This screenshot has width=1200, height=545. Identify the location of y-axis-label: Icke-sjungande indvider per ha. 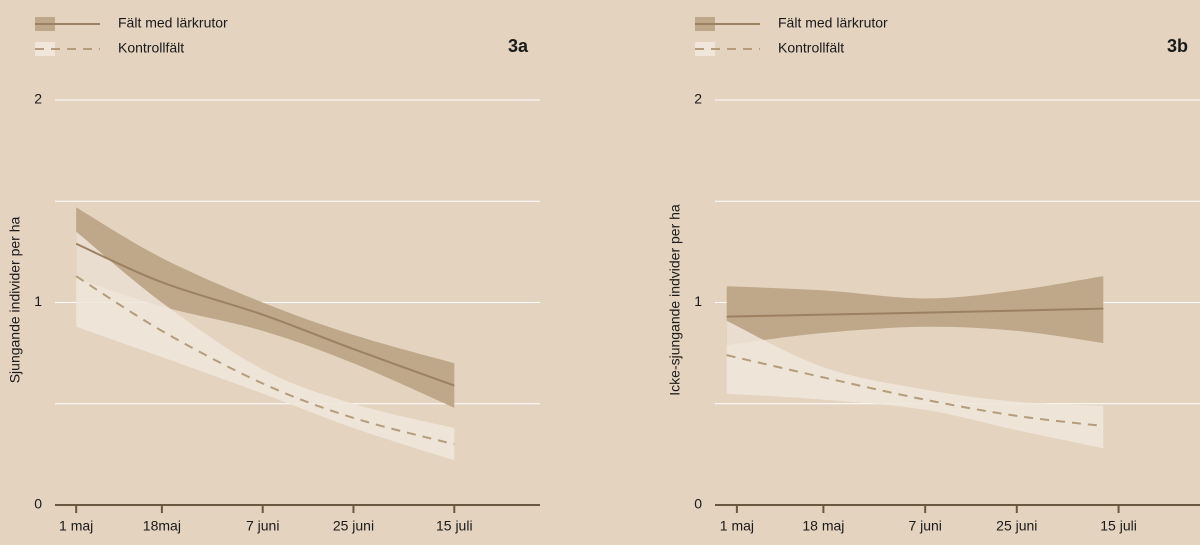
(675, 300).